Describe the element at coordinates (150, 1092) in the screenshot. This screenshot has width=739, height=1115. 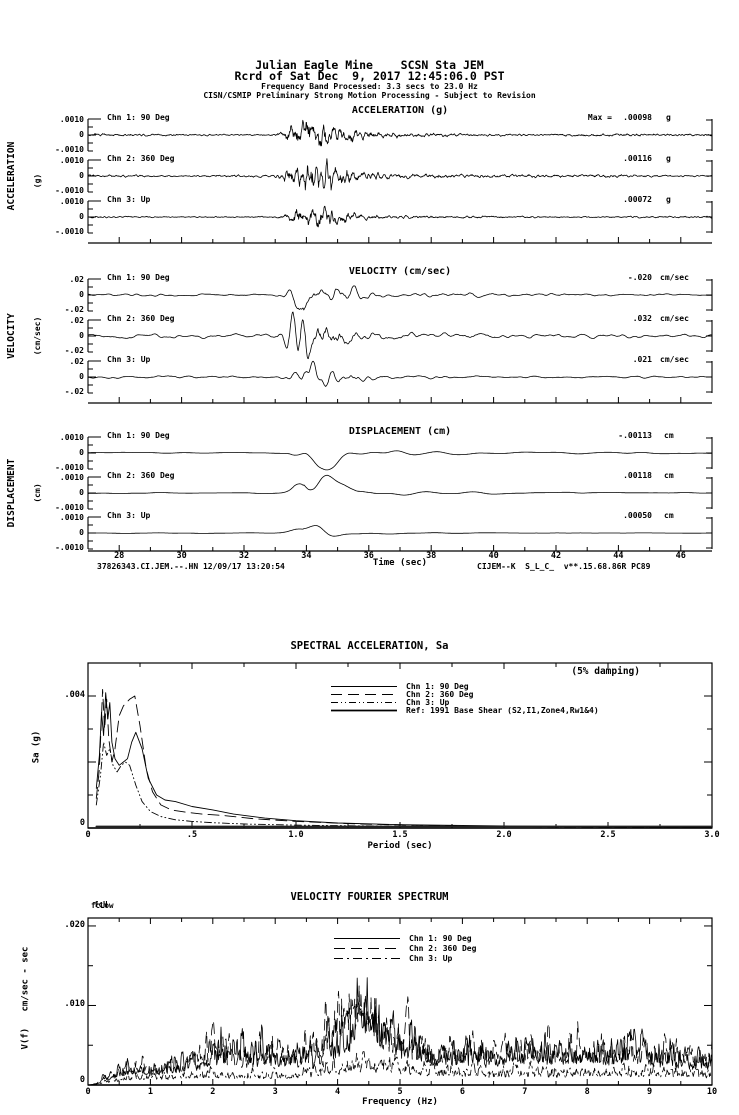
I see `fourier-x-tick-label: 1` at that location.